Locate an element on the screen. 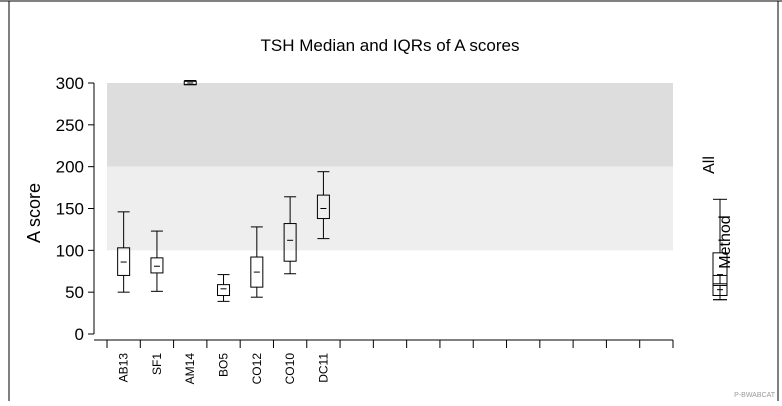 The image size is (782, 406). box-ab13-iqr-box is located at coordinates (124, 261).